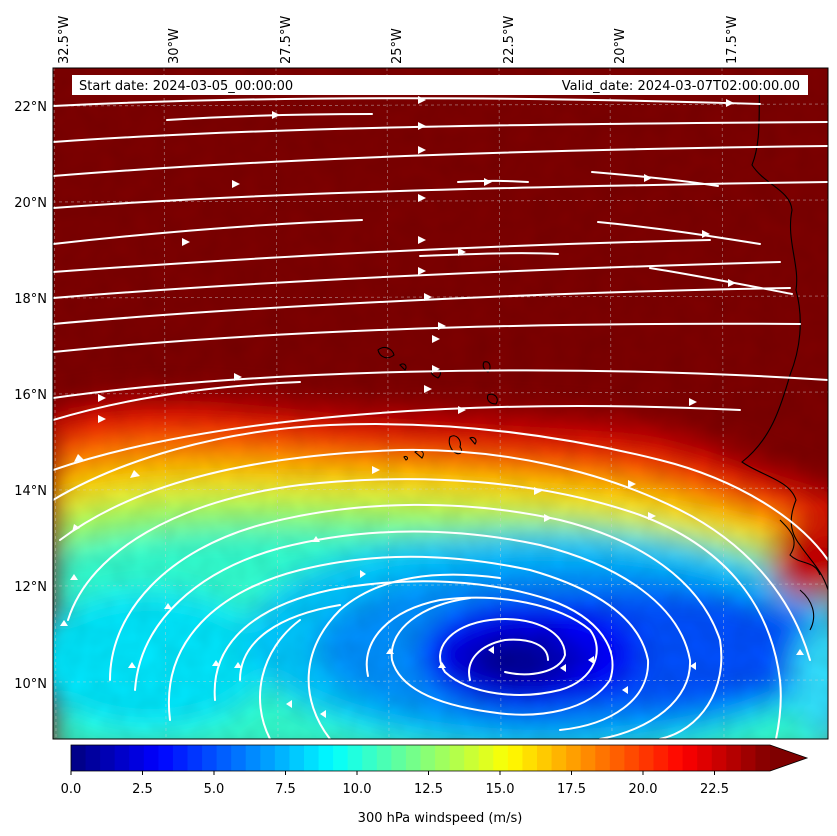 Image resolution: width=837 pixels, height=836 pixels. Describe the element at coordinates (30, 203) in the screenshot. I see `lat-label: 20°N` at that location.